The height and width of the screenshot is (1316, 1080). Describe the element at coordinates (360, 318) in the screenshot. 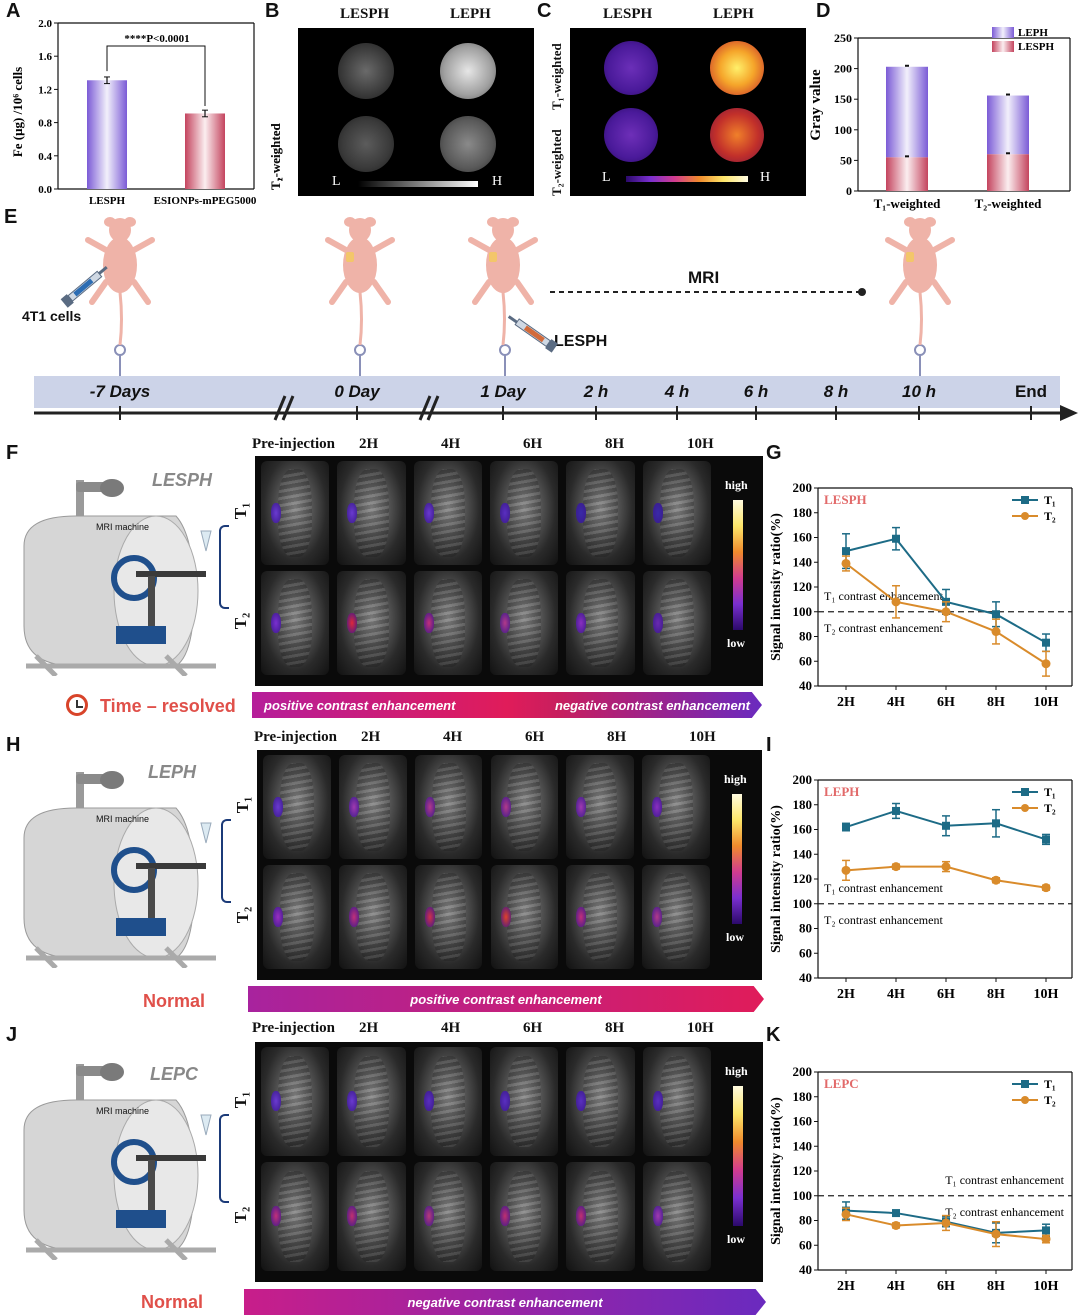

I see `mouse-tail` at that location.